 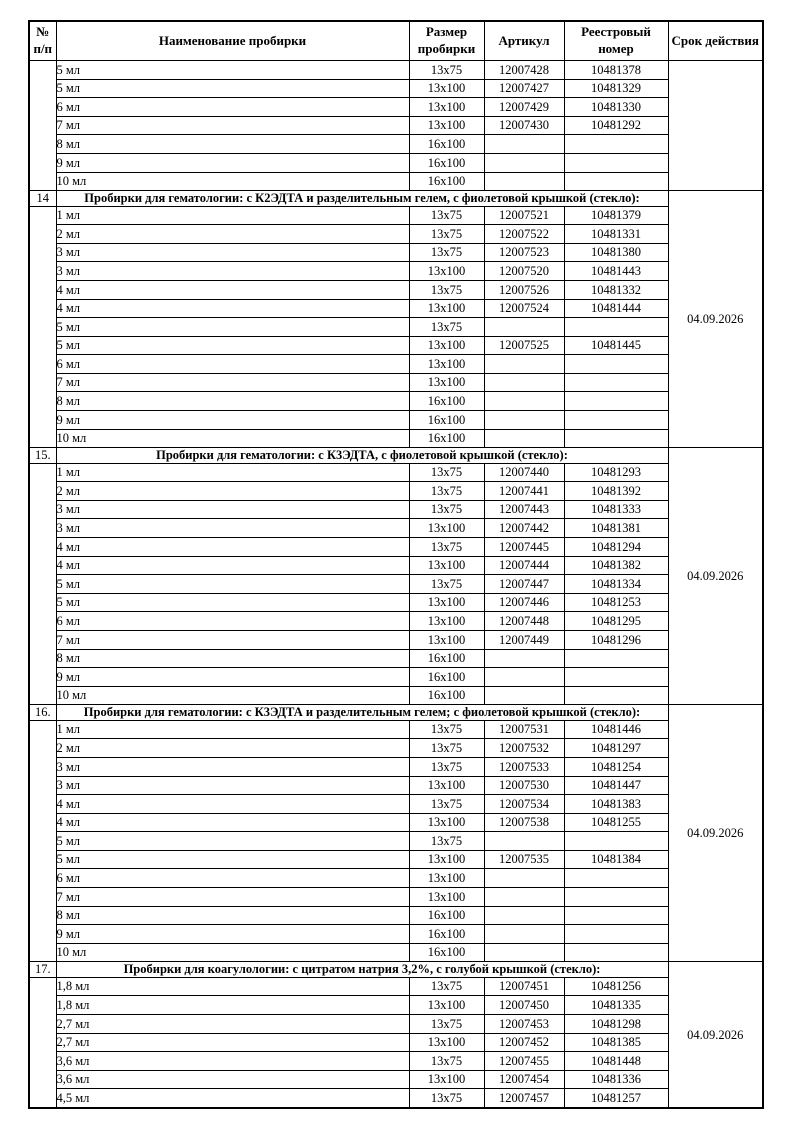 I want to click on validity-cell, so click(x=715, y=125).